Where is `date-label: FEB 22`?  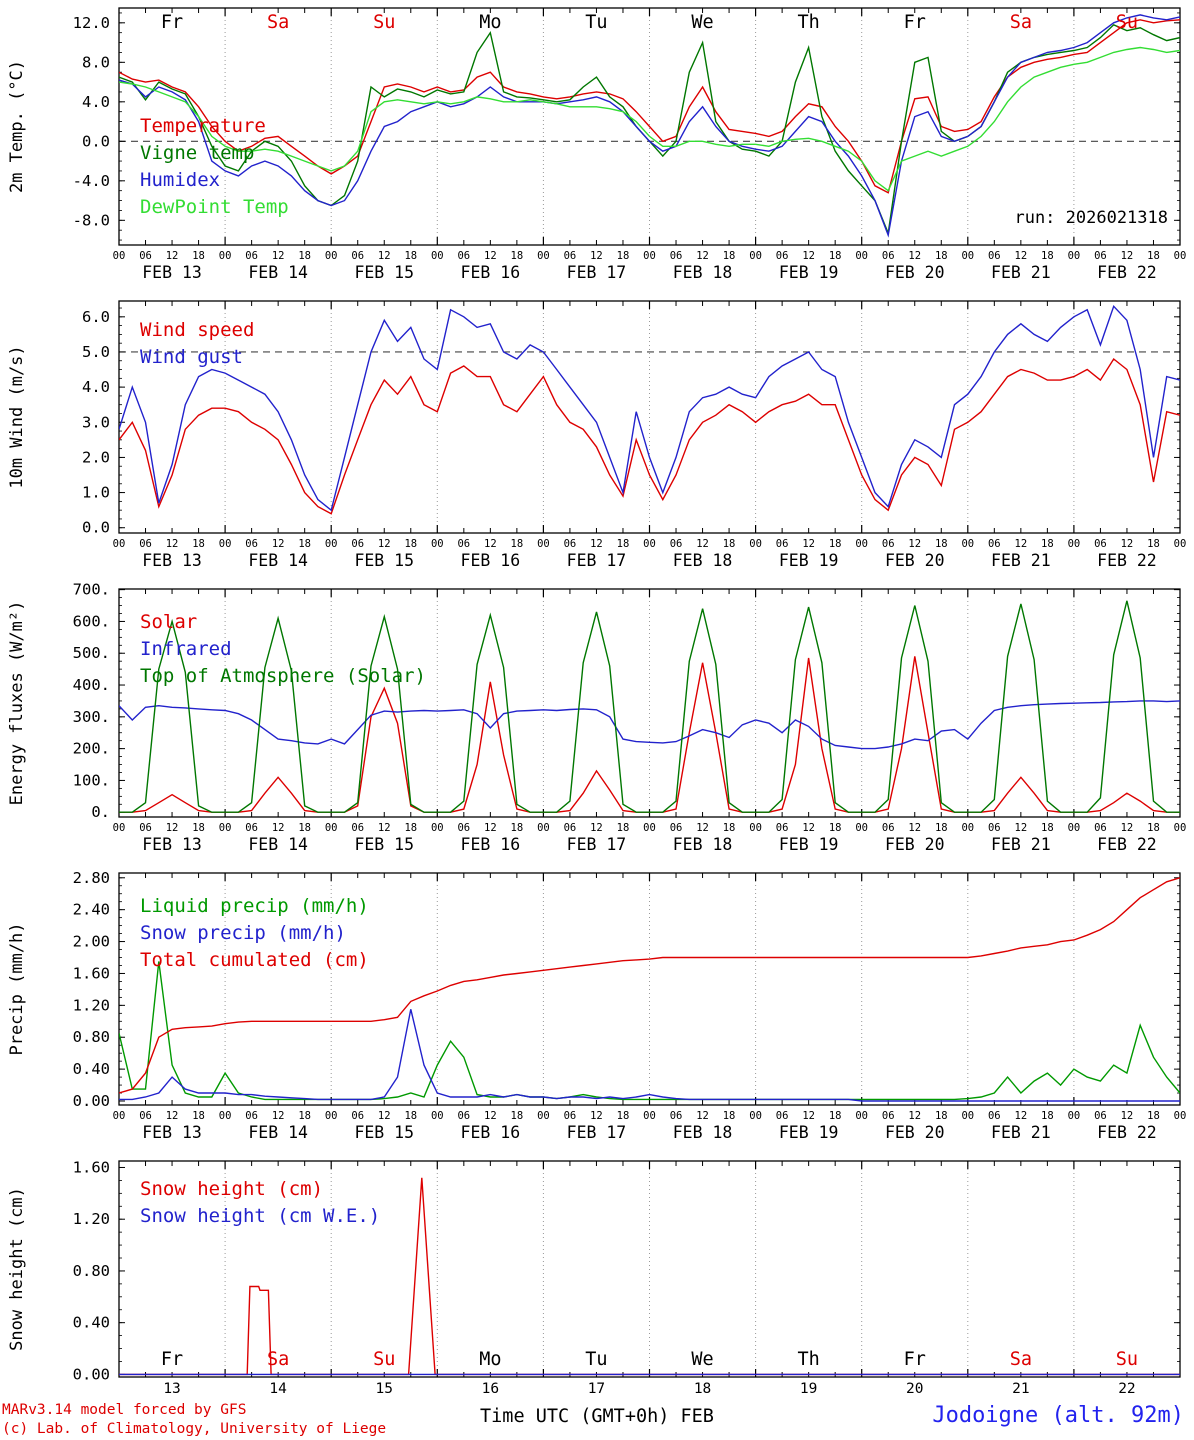
date-label: FEB 22 is located at coordinates (1127, 844).